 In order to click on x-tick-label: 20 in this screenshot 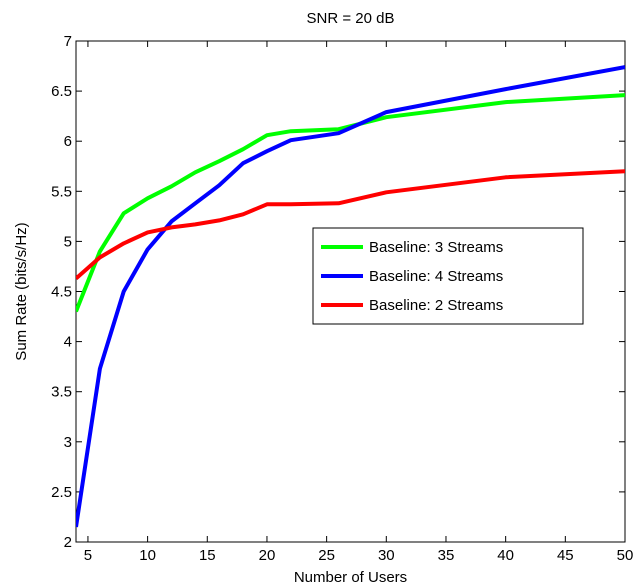, I will do `click(267, 555)`.